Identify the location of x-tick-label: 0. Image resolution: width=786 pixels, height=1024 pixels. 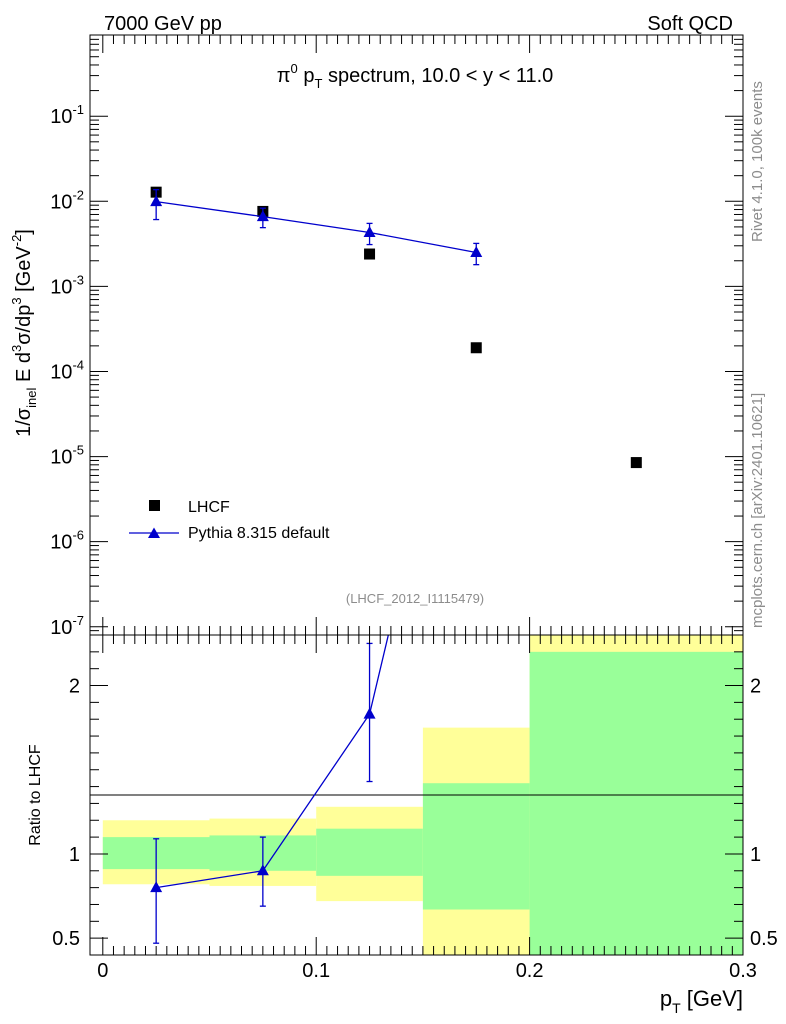
(102, 971).